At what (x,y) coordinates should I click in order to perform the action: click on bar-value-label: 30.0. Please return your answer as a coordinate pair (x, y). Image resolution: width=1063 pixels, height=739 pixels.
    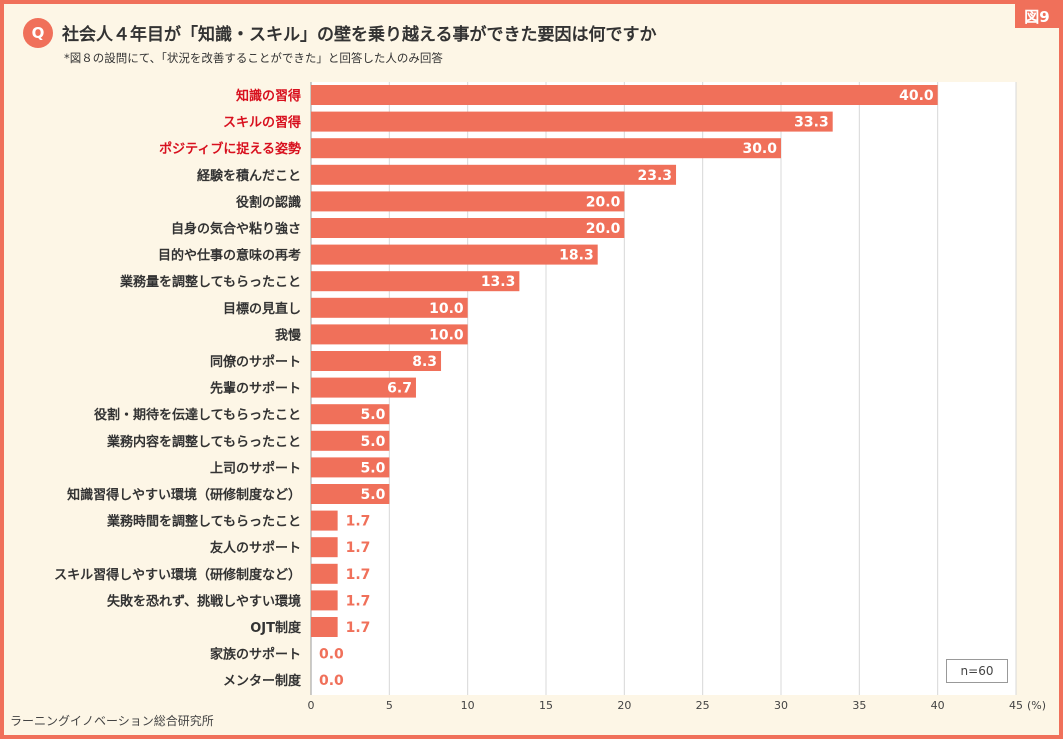
    Looking at the image, I should click on (759, 149).